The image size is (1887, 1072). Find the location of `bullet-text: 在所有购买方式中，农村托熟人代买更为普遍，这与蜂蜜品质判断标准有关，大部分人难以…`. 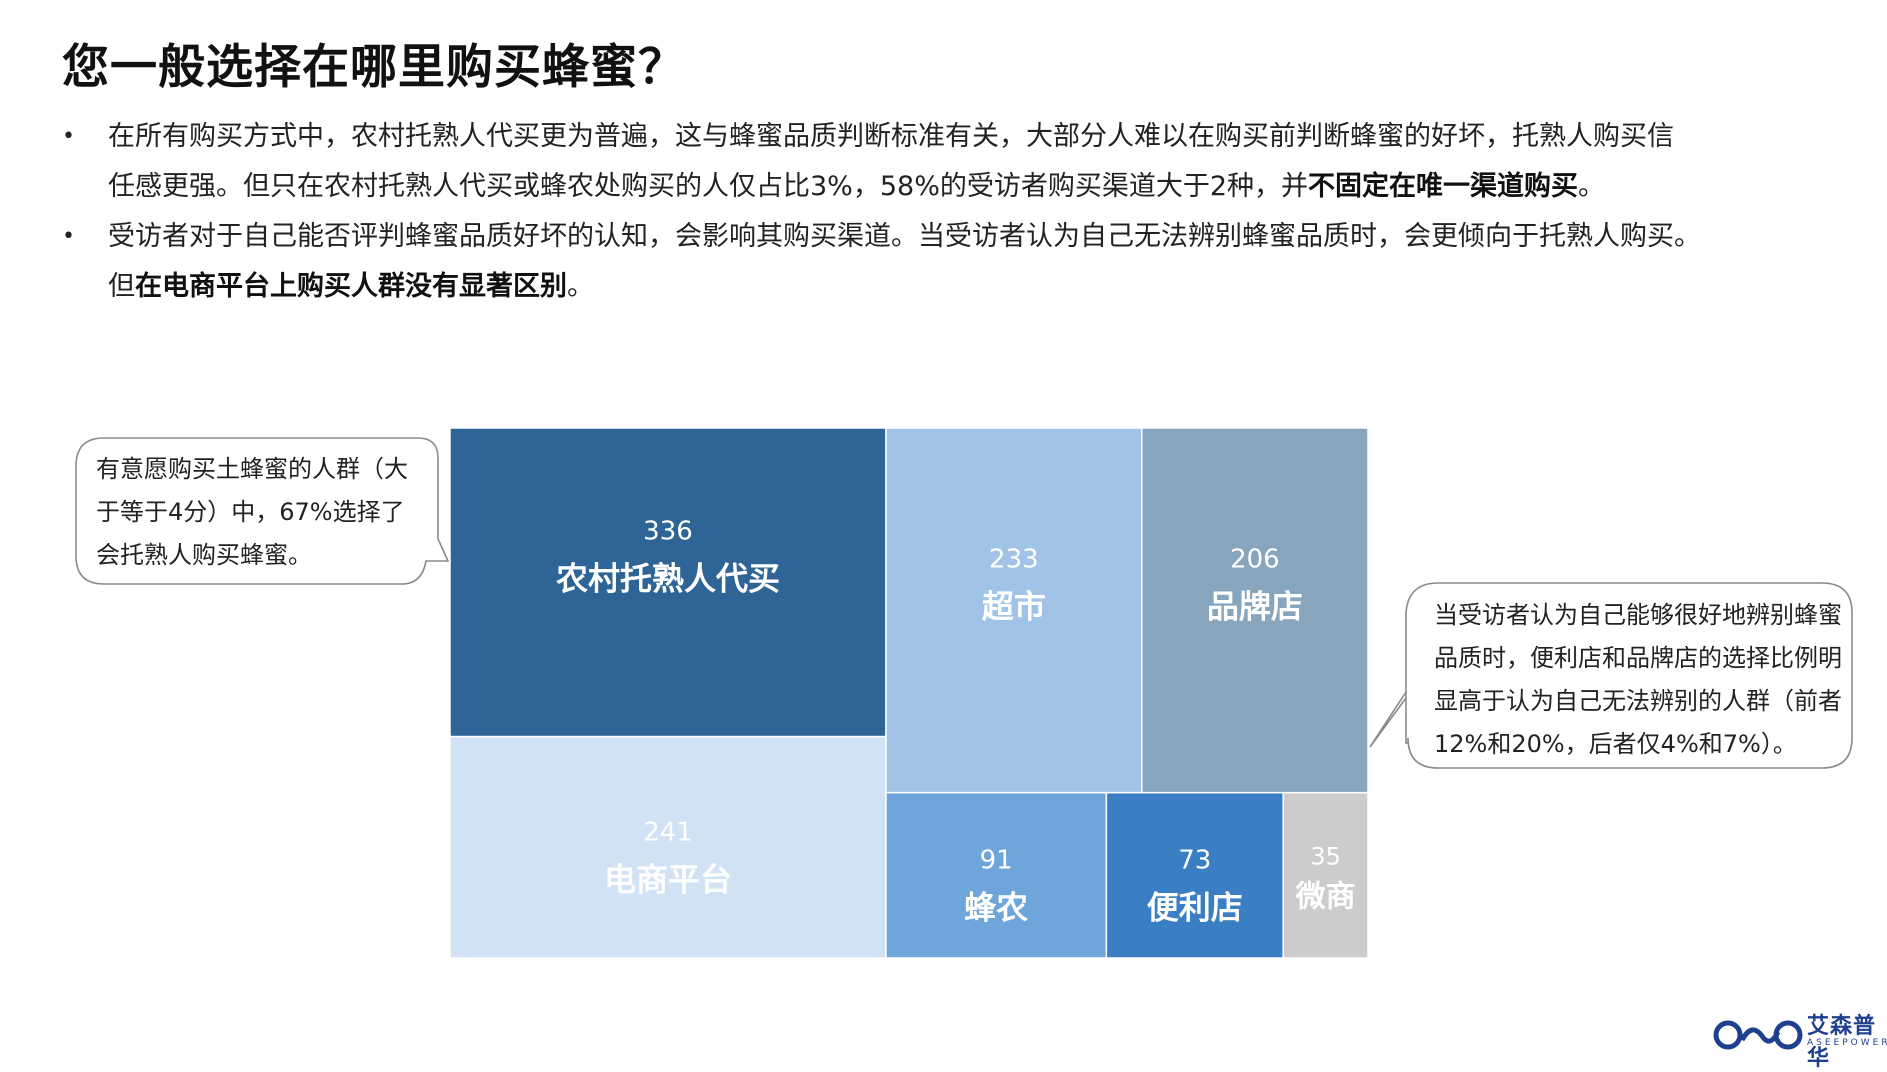

bullet-text: 在所有购买方式中，农村托熟人代买更为普遍，这与蜂蜜品质判断标准有关，大部分人难以… is located at coordinates (891, 136).